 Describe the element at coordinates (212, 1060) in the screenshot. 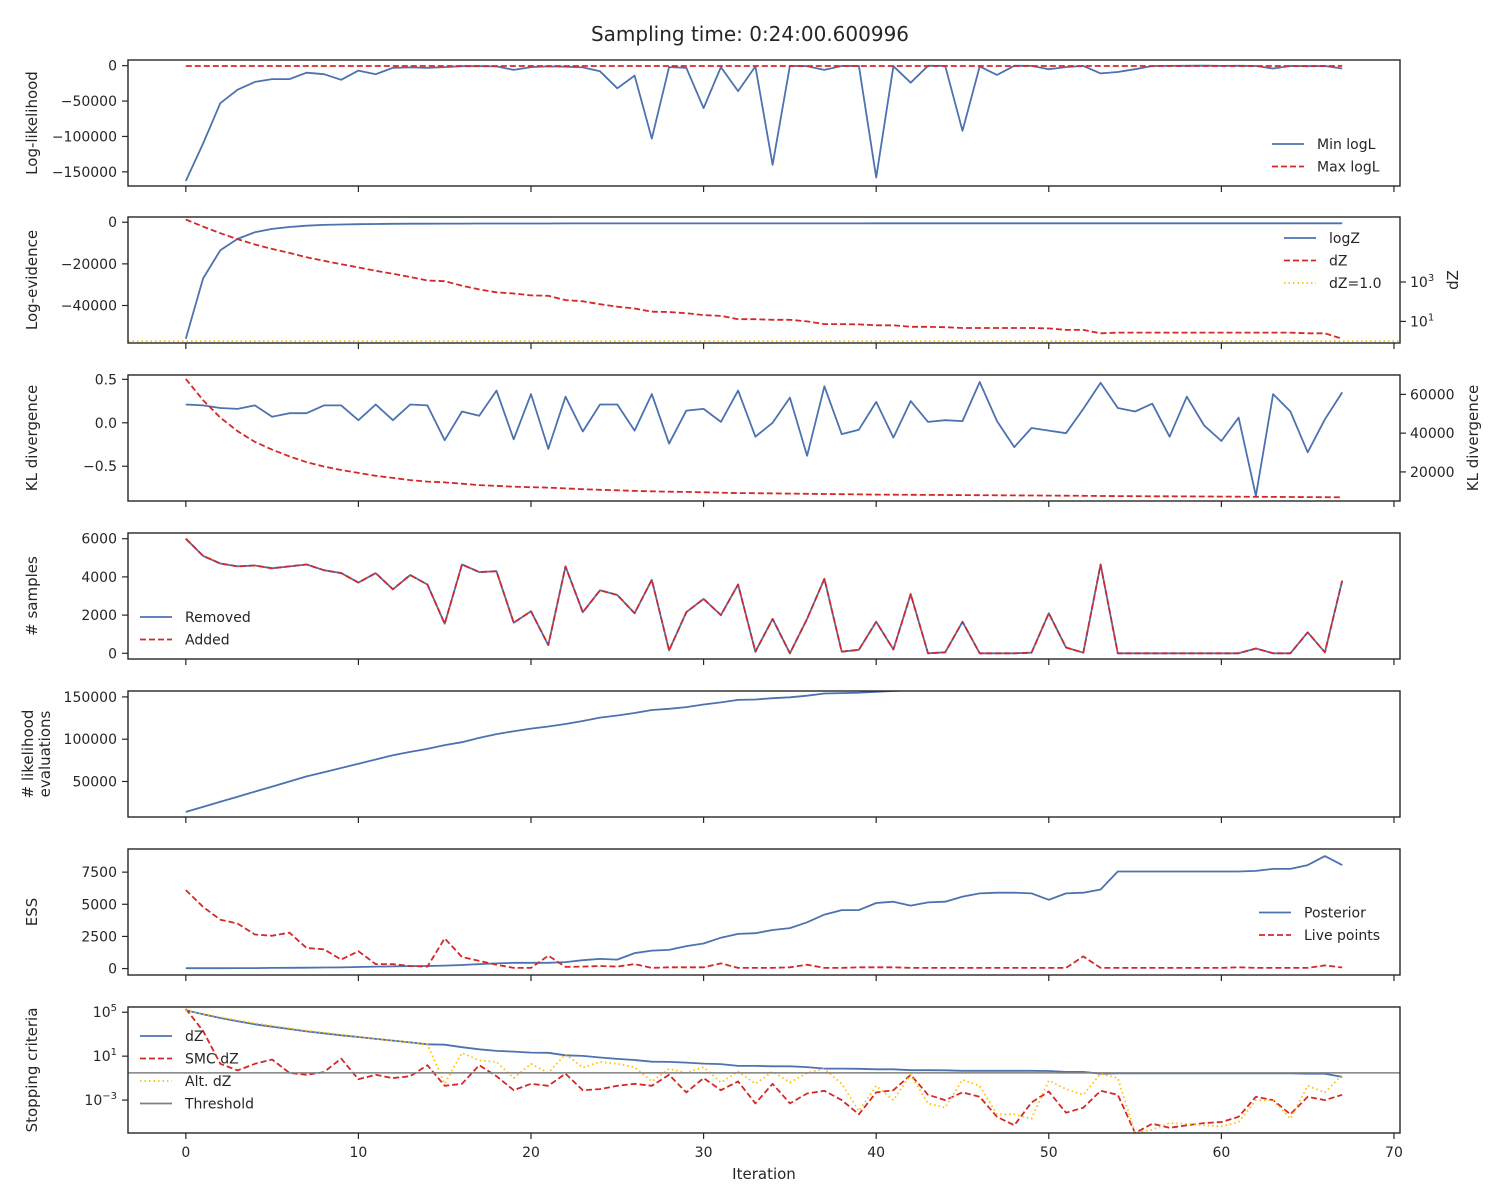

I see `legend-label: SMC dZ` at that location.